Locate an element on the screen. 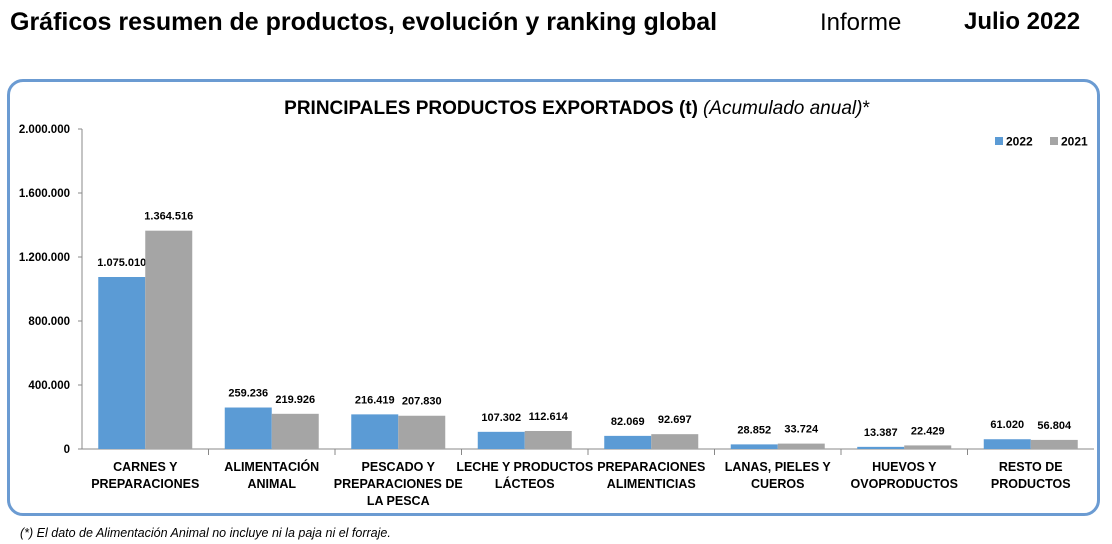 The width and height of the screenshot is (1112, 544). x-category-label: OVOPRODUCTOS is located at coordinates (904, 484).